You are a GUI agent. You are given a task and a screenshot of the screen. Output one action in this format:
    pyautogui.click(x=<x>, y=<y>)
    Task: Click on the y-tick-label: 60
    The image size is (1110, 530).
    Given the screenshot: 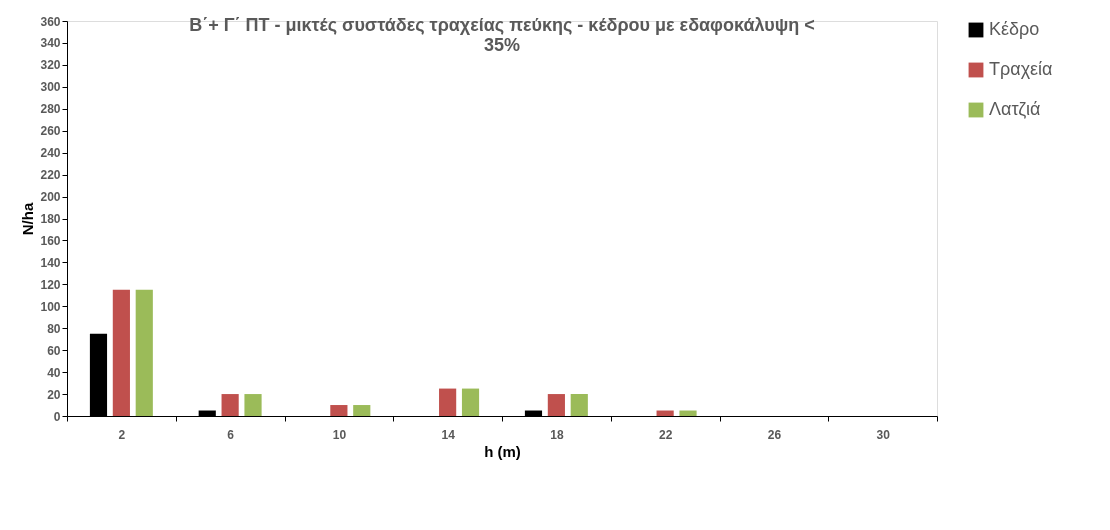 What is the action you would take?
    pyautogui.click(x=54, y=350)
    